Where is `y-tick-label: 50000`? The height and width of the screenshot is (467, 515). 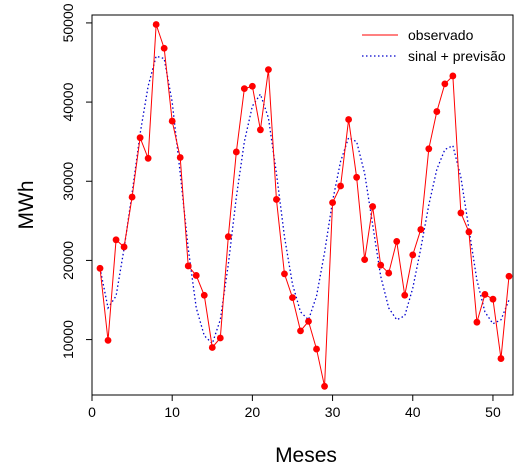
y-tick-label: 50000 is located at coordinates (68, 22).